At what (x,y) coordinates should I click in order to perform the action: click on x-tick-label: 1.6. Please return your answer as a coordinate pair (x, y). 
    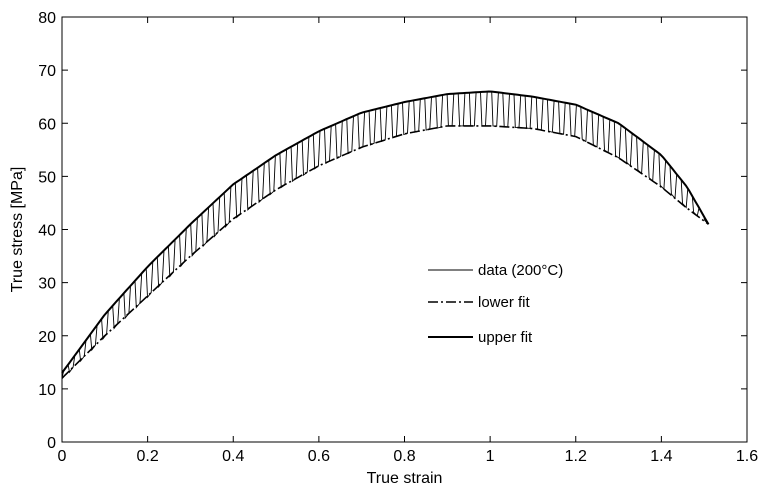
    Looking at the image, I should click on (747, 456).